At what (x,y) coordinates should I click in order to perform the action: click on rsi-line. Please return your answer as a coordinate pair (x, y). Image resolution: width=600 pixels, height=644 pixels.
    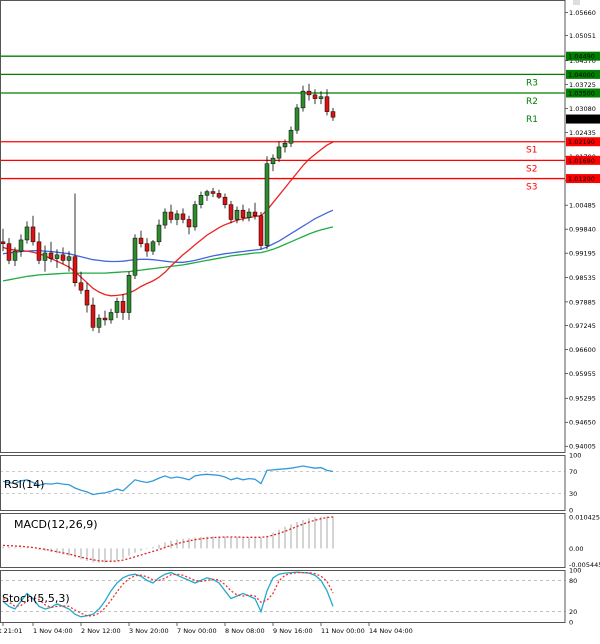
    Looking at the image, I should click on (168, 480).